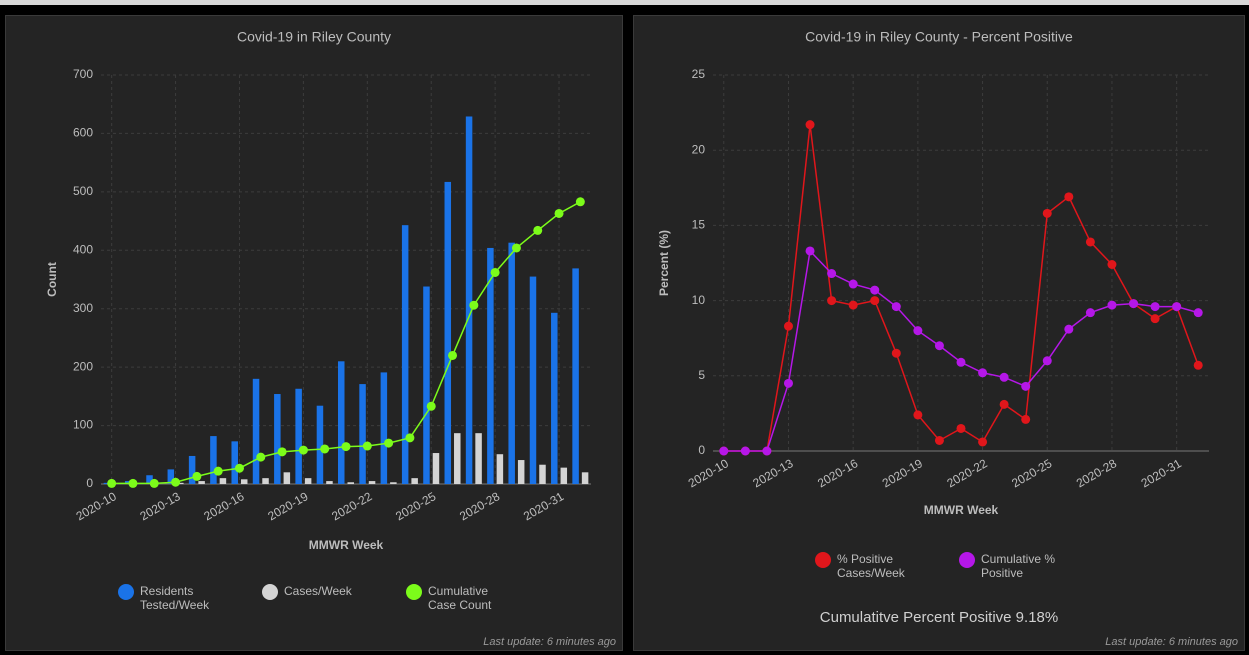  I want to click on legend-item: Residents Tested/Week, so click(170, 598).